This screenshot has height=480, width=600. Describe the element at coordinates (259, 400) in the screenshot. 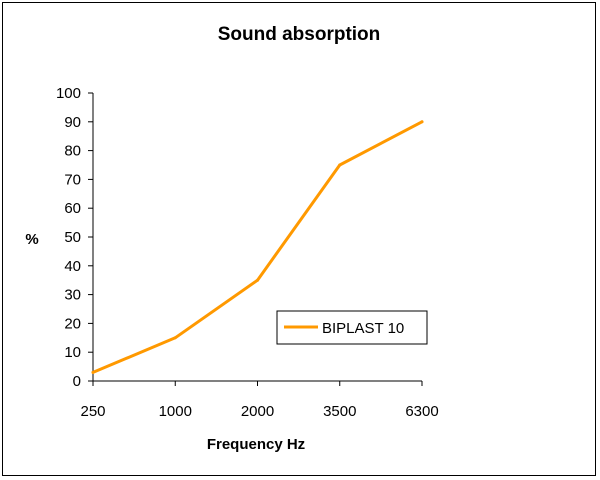

I see `x-axis-ticks: 250 1000 2000 3500 6300` at that location.